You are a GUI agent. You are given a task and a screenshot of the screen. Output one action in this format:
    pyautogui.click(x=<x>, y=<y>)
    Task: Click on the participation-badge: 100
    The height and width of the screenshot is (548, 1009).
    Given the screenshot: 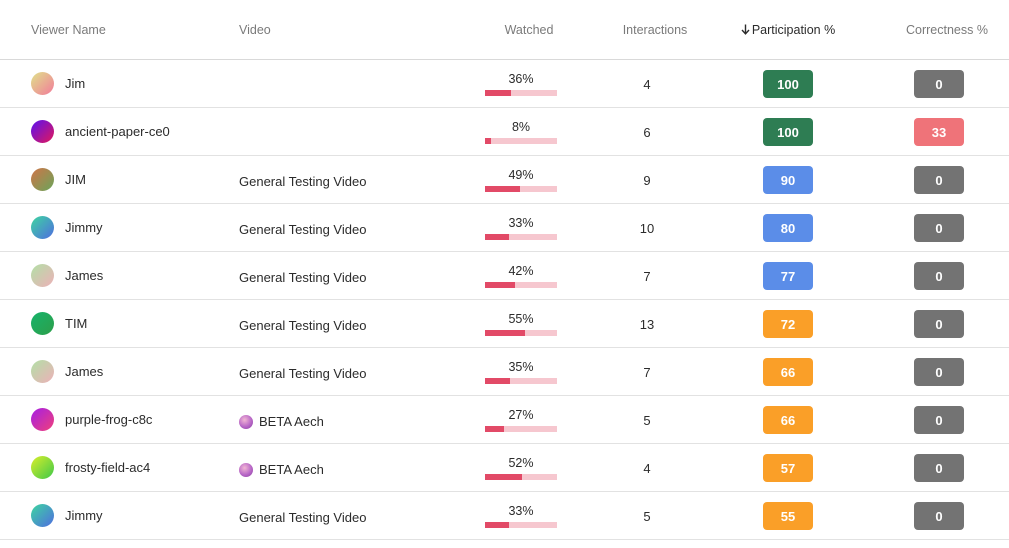 What is the action you would take?
    pyautogui.click(x=788, y=132)
    